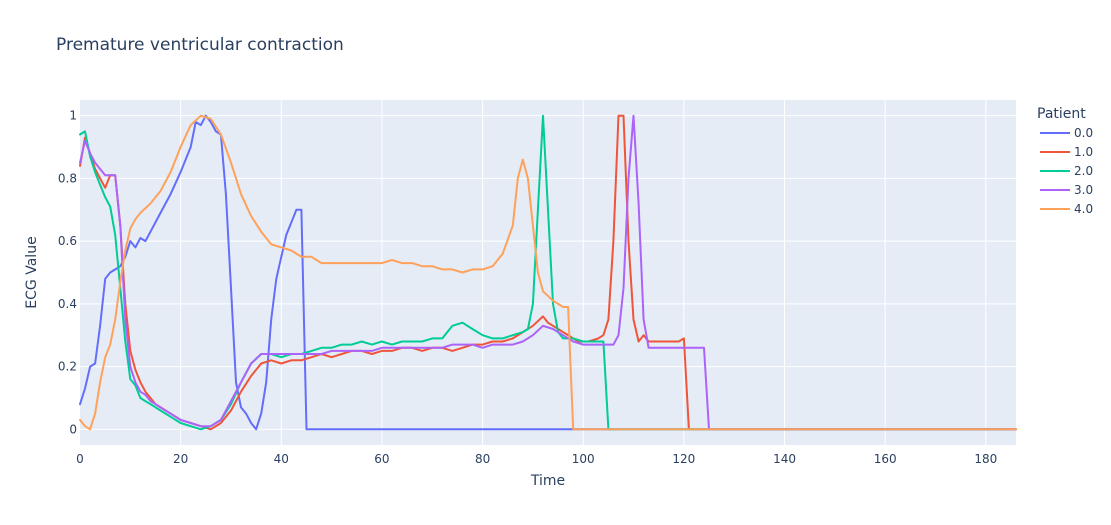  I want to click on x-axis-title: Time, so click(547, 481).